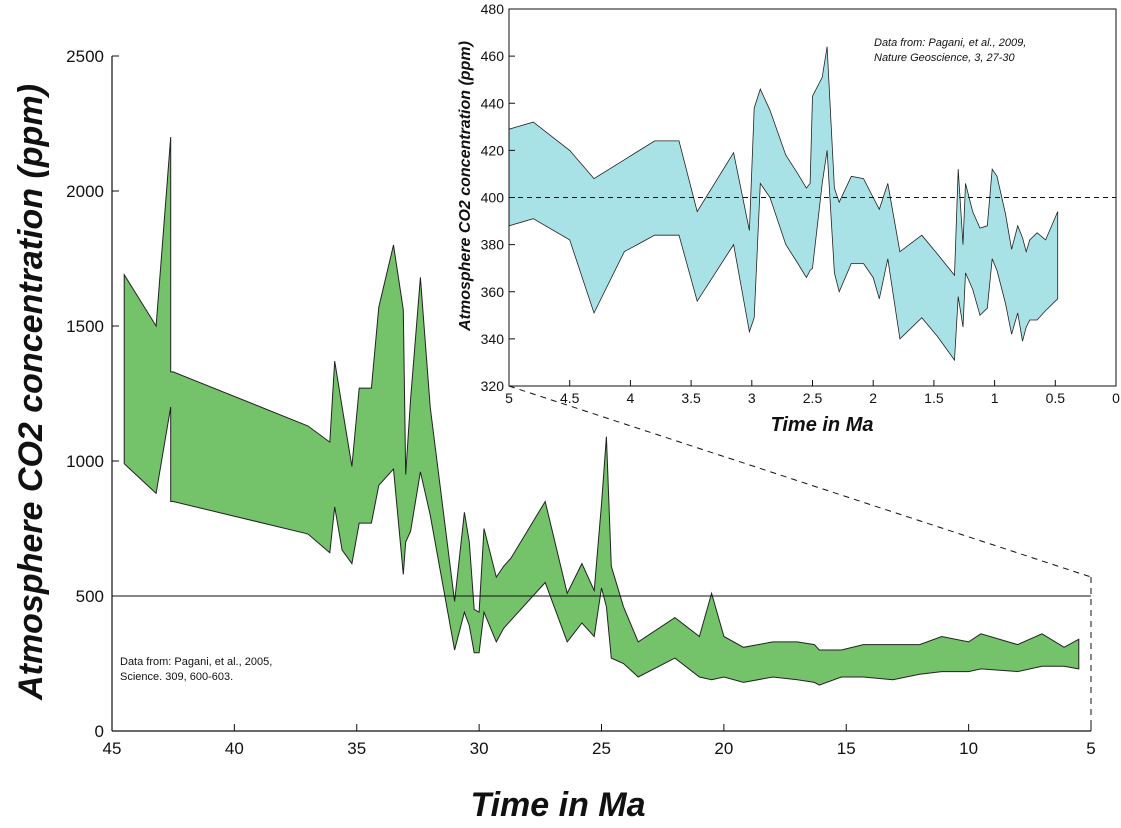 This screenshot has height=828, width=1121. What do you see at coordinates (85, 461) in the screenshot?
I see `main-y-tick-label: 1000` at bounding box center [85, 461].